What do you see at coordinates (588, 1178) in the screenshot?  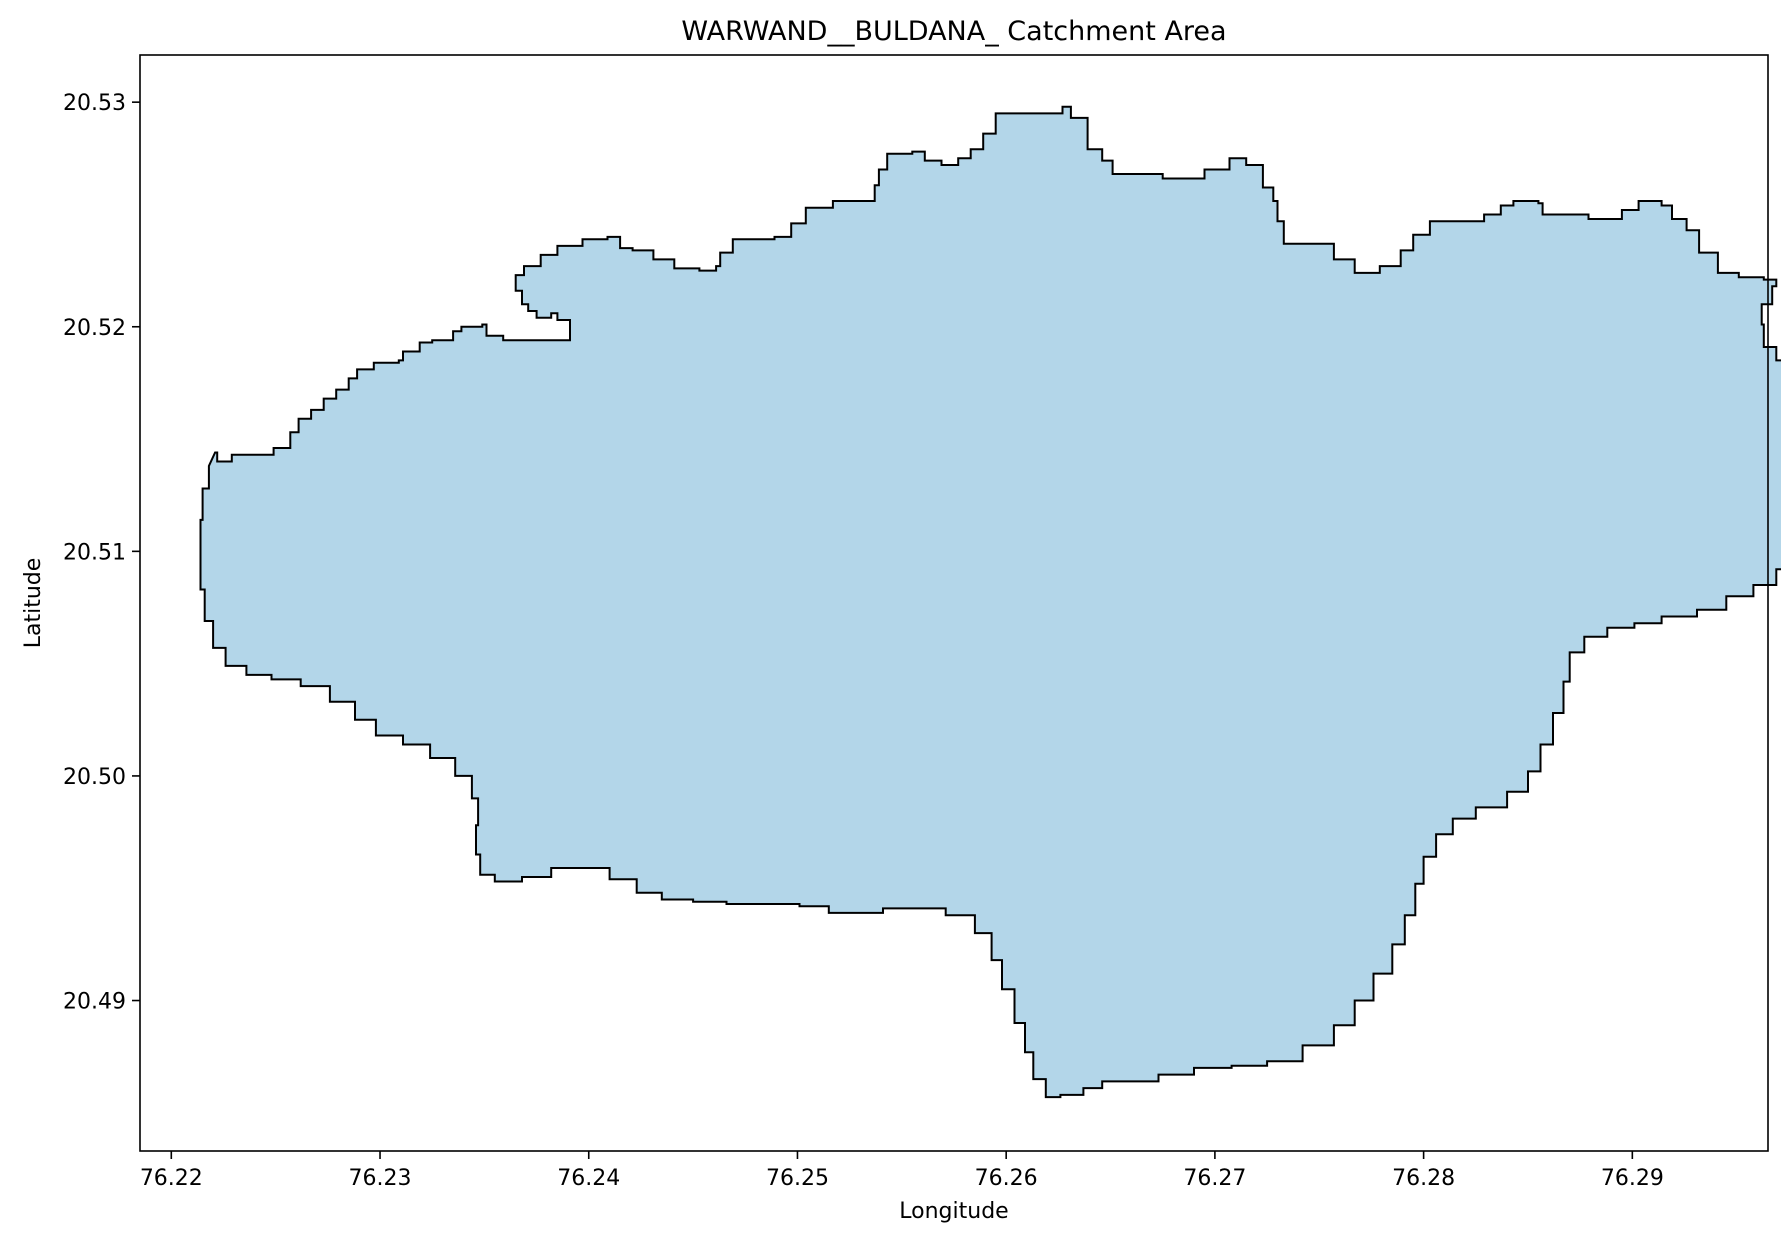 I see `x-tick-label: 76.24` at bounding box center [588, 1178].